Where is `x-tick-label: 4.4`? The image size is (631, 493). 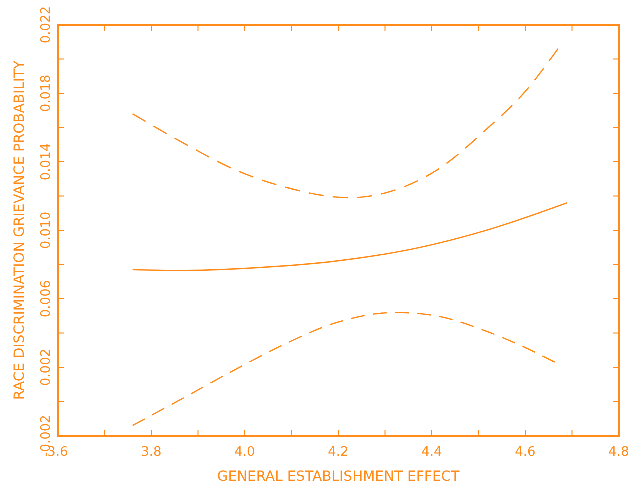
x-tick-label: 4.4 is located at coordinates (432, 452).